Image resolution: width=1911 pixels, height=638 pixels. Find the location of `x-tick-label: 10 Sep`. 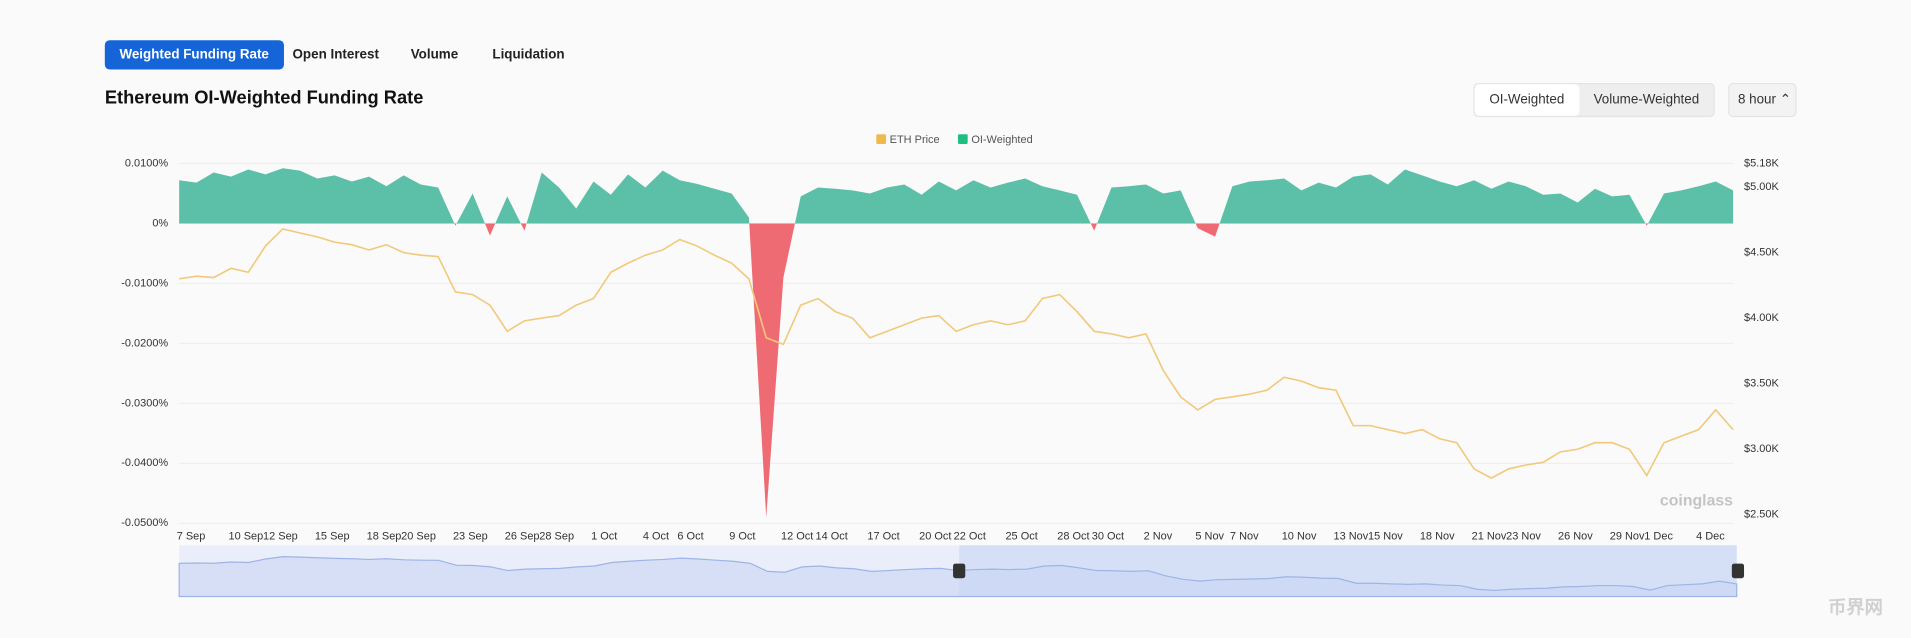

x-tick-label: 10 Sep is located at coordinates (246, 537).